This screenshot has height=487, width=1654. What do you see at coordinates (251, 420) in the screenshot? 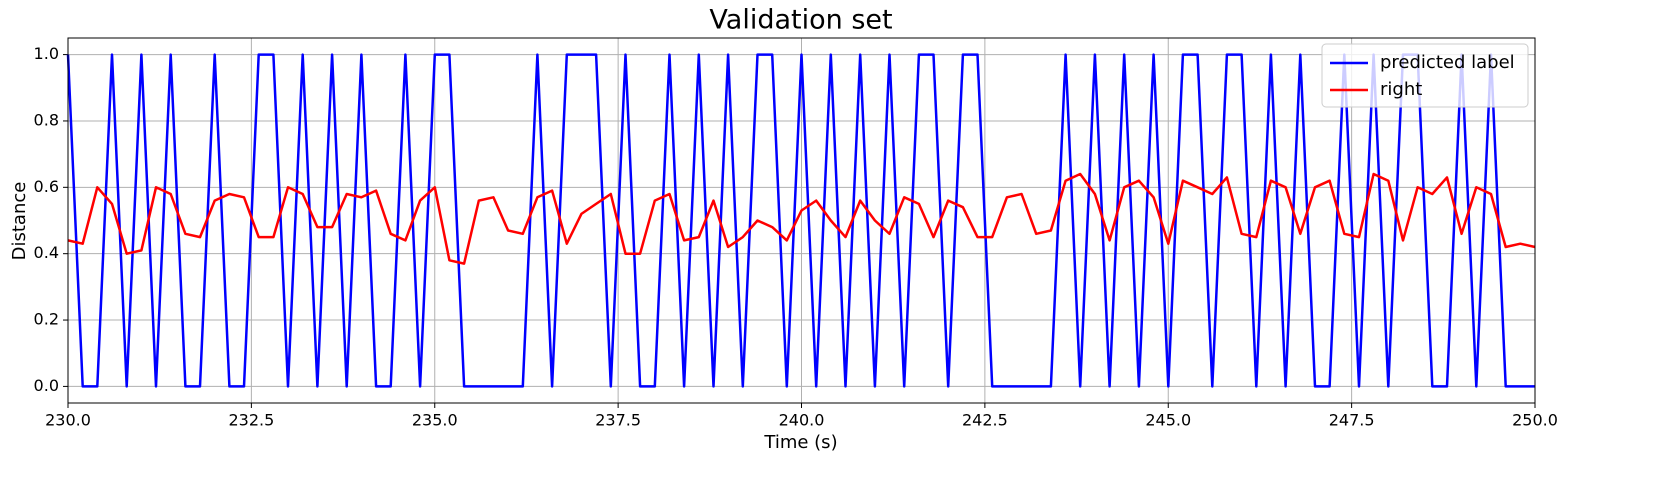
I see `x-tick-label: 232.5` at bounding box center [251, 420].